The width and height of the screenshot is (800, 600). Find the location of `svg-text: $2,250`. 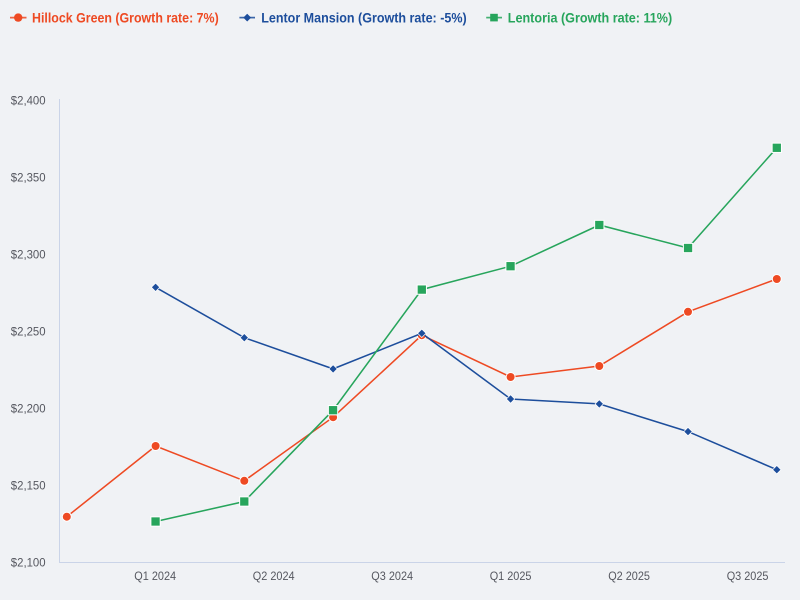

svg-text: $2,250 is located at coordinates (28, 331).